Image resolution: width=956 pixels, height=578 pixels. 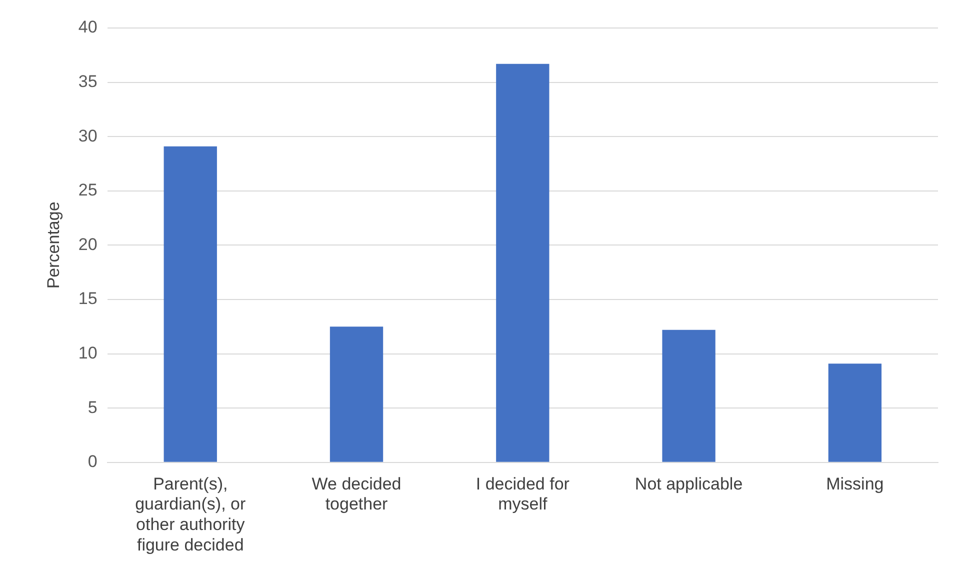 What do you see at coordinates (88, 81) in the screenshot?
I see `y-tick-label: 35` at bounding box center [88, 81].